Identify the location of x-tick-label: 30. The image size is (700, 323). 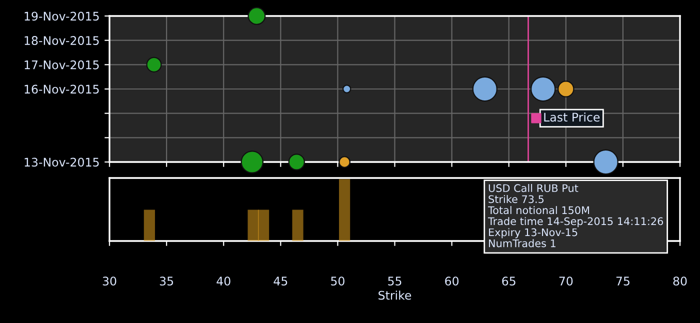
(109, 281).